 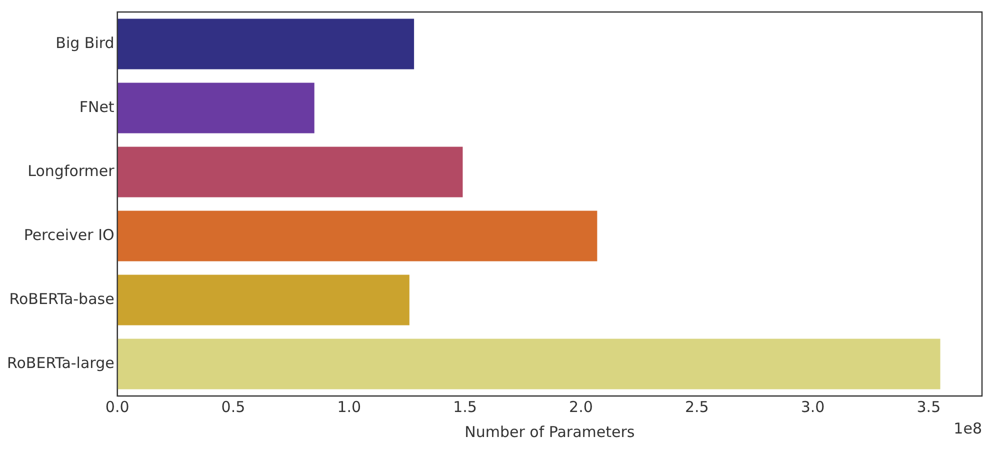 What do you see at coordinates (349, 407) in the screenshot?
I see `x-tick-label: 1.0` at bounding box center [349, 407].